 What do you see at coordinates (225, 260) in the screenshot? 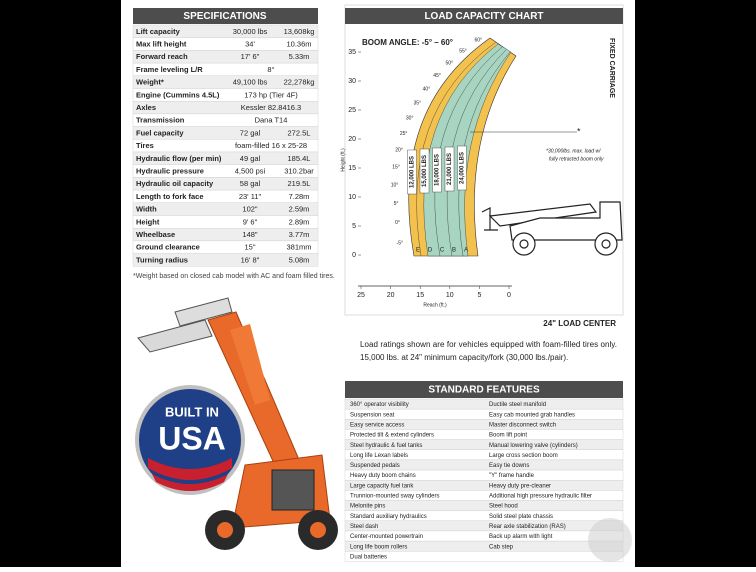
I see `spec-row` at bounding box center [225, 260].